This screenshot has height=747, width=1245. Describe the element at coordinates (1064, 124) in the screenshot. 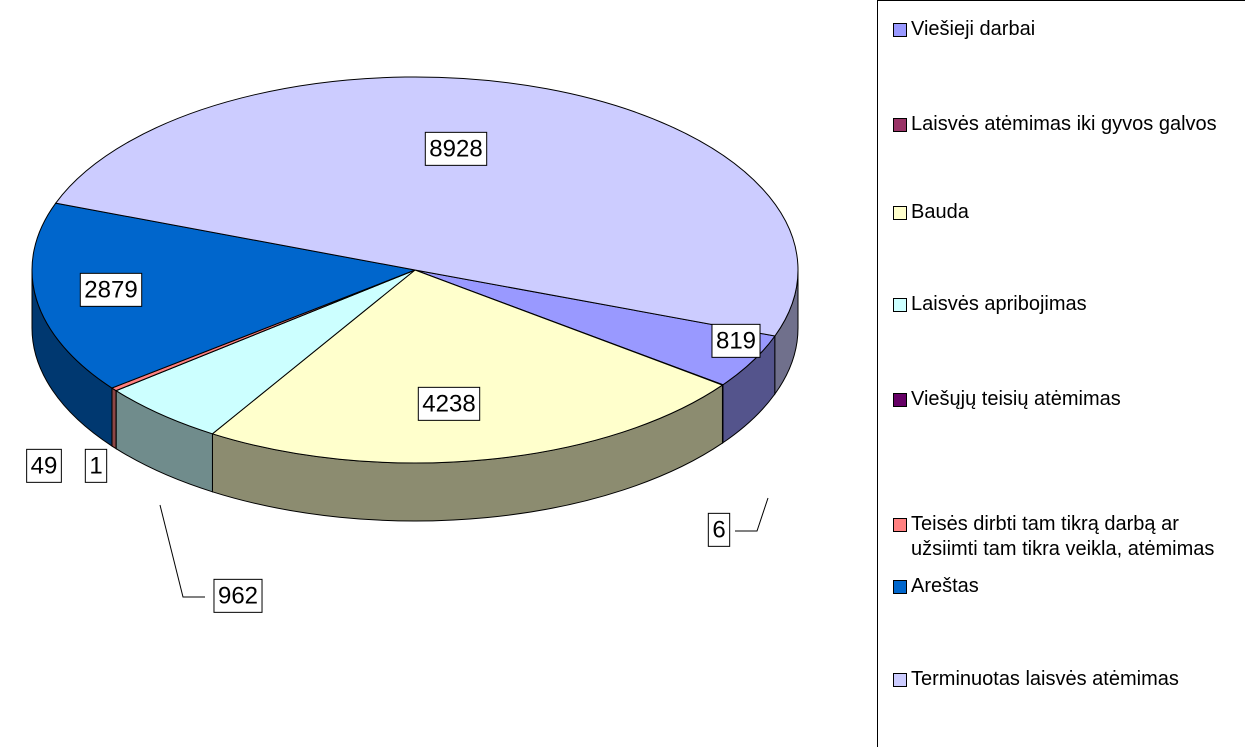

I see `legend-label: Laisvės atėmimas iki gyvos galvos` at that location.